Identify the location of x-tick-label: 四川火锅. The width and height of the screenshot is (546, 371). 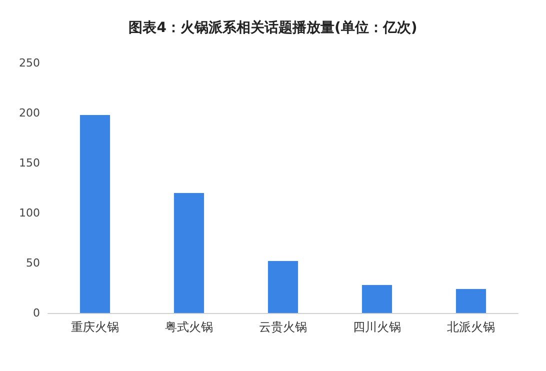
(377, 327).